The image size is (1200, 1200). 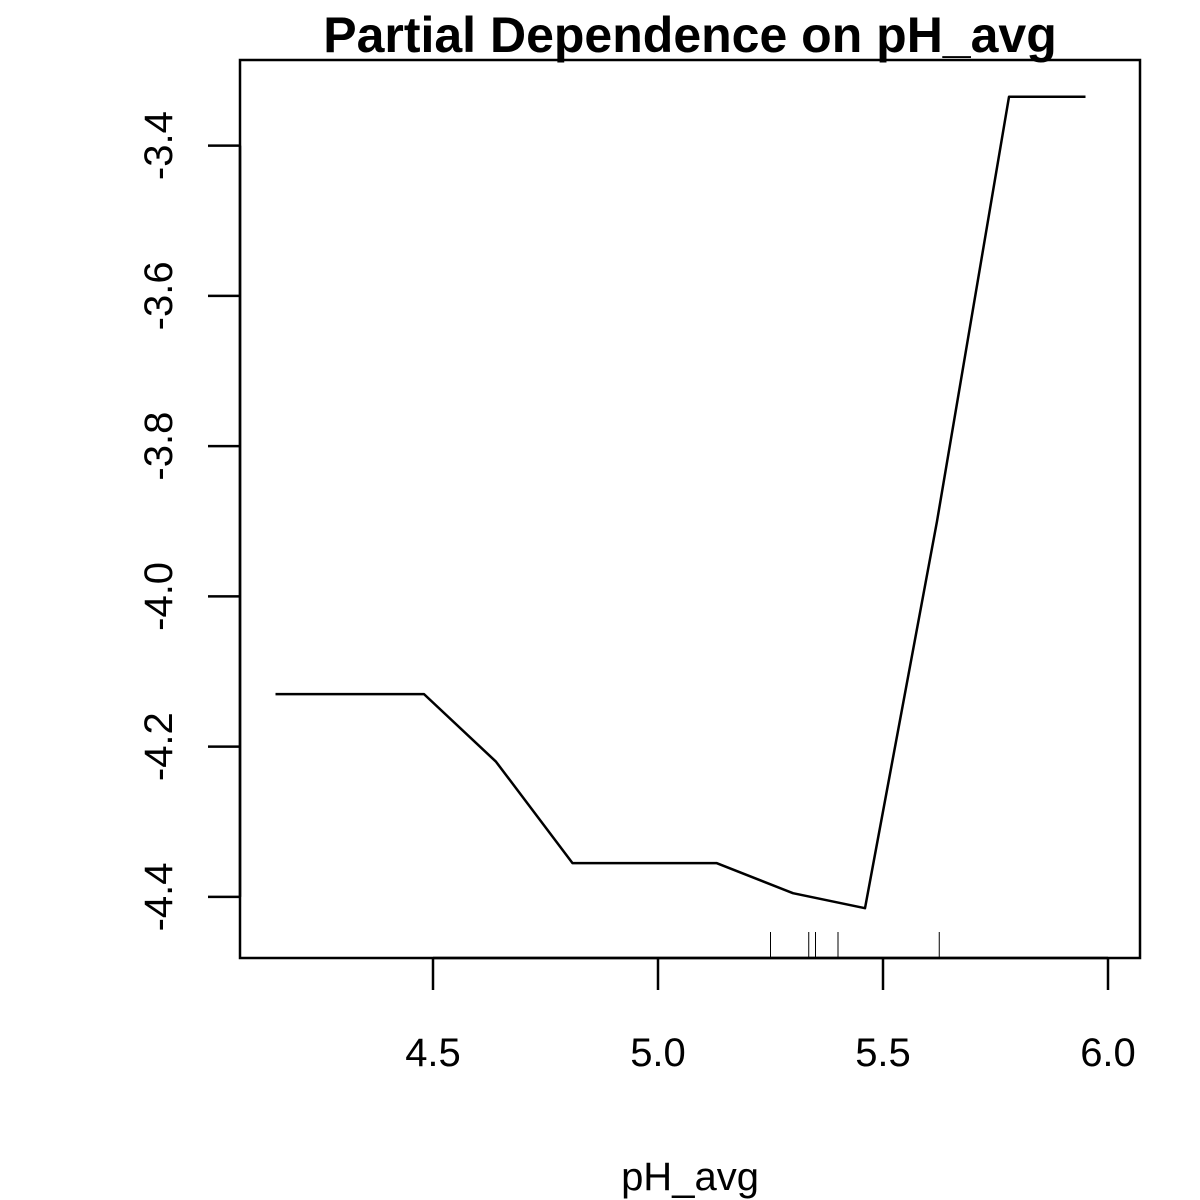 I want to click on y-tick-label: -3.6, so click(x=159, y=295).